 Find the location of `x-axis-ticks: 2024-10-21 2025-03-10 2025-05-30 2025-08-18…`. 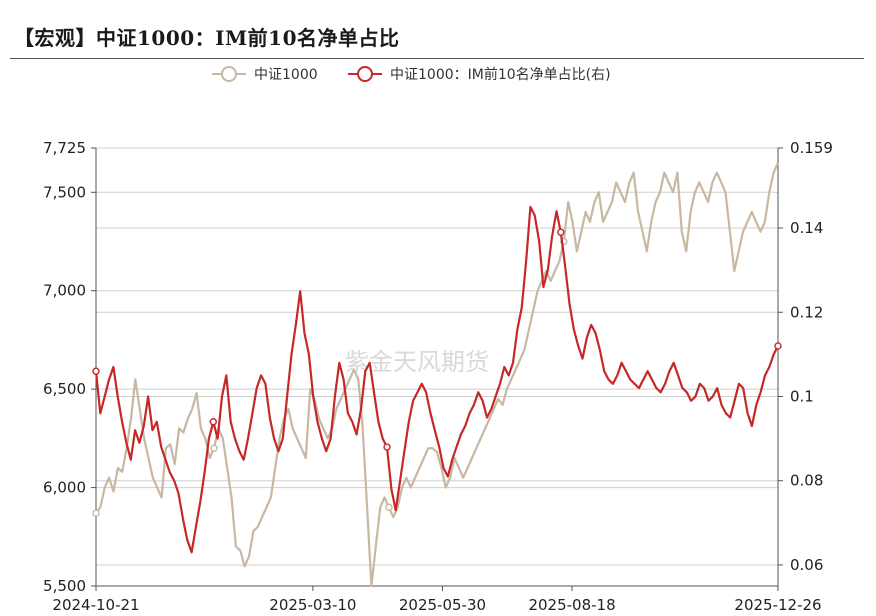

x-axis-ticks: 2024-10-21 2025-03-10 2025-05-30 2025-08-18… is located at coordinates (437, 600).